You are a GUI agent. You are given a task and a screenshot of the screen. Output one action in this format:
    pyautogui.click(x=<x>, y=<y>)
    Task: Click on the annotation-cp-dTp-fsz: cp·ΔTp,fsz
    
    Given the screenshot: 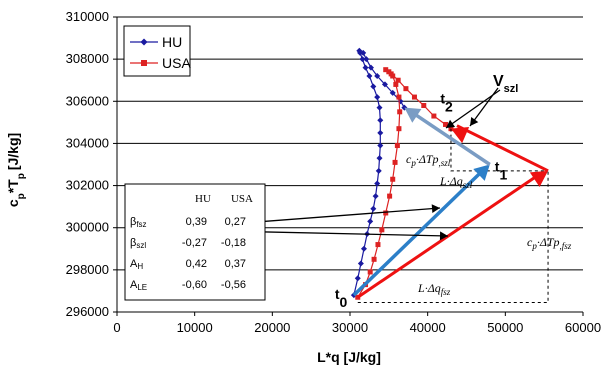 What is the action you would take?
    pyautogui.click(x=549, y=243)
    